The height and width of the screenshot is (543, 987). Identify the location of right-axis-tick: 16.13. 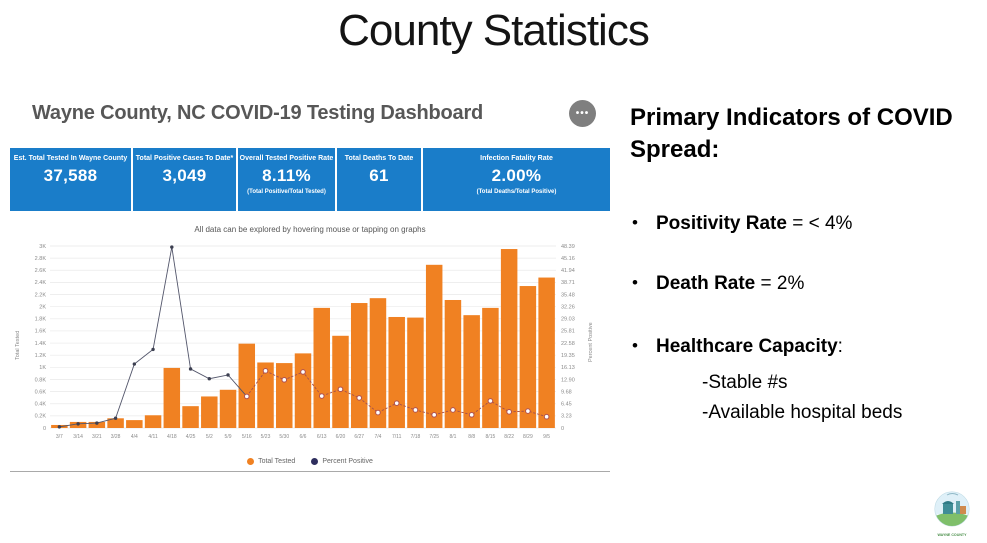
(568, 368).